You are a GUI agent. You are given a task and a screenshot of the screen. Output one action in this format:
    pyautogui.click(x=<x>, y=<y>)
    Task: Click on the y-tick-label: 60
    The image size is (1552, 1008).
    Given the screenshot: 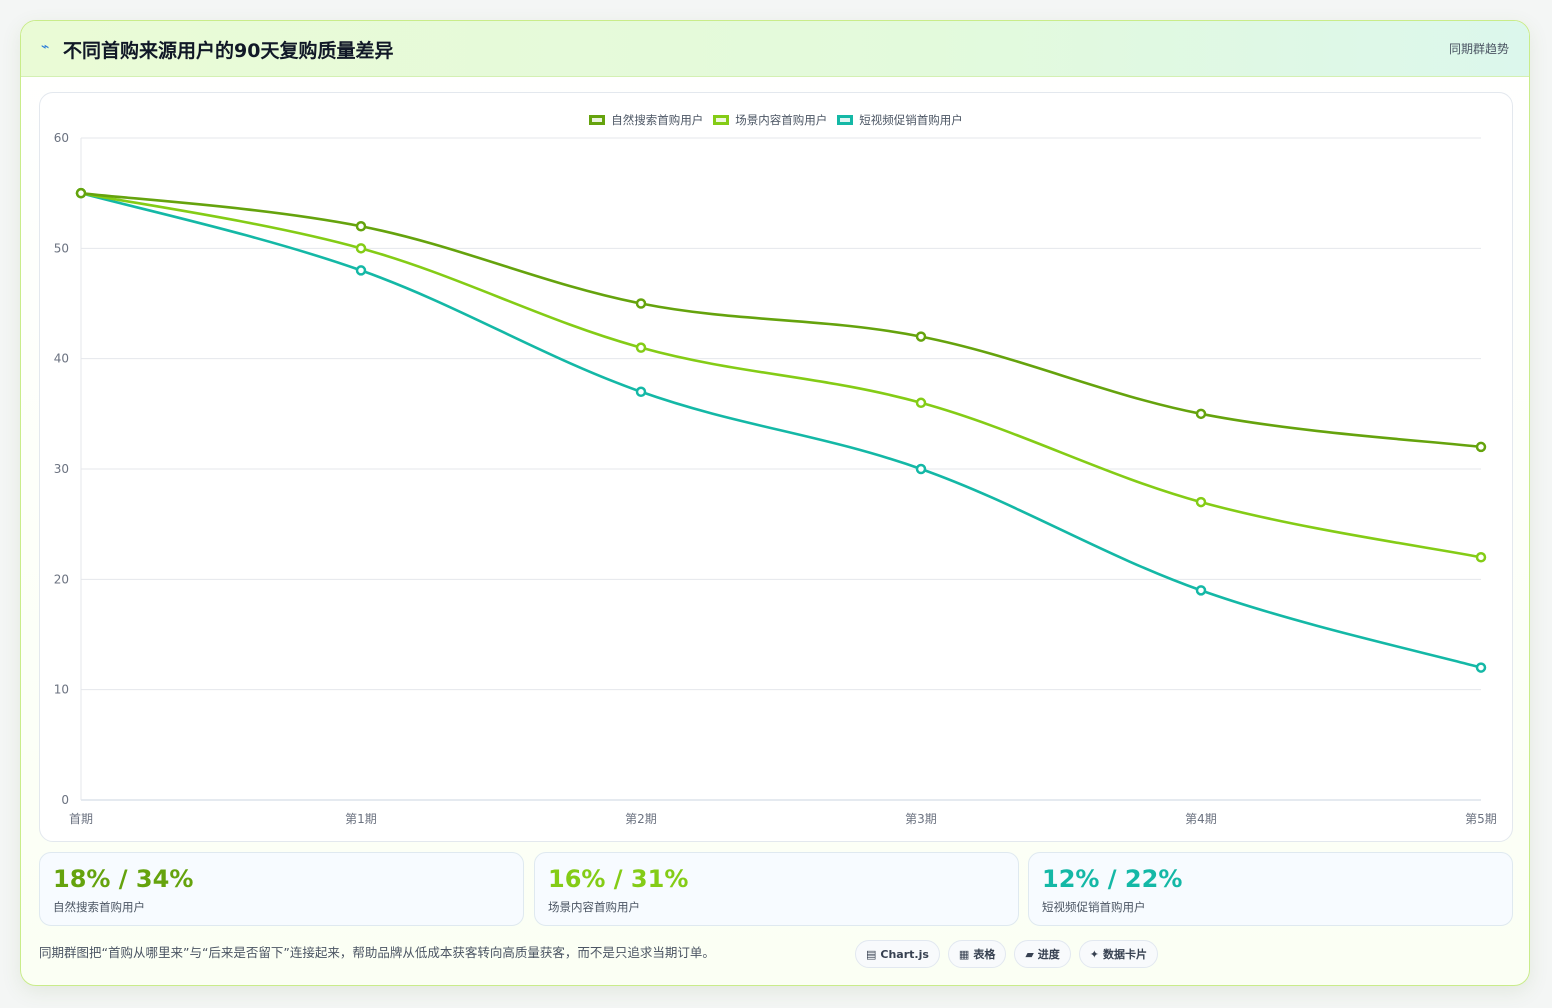 What is the action you would take?
    pyautogui.click(x=61, y=138)
    